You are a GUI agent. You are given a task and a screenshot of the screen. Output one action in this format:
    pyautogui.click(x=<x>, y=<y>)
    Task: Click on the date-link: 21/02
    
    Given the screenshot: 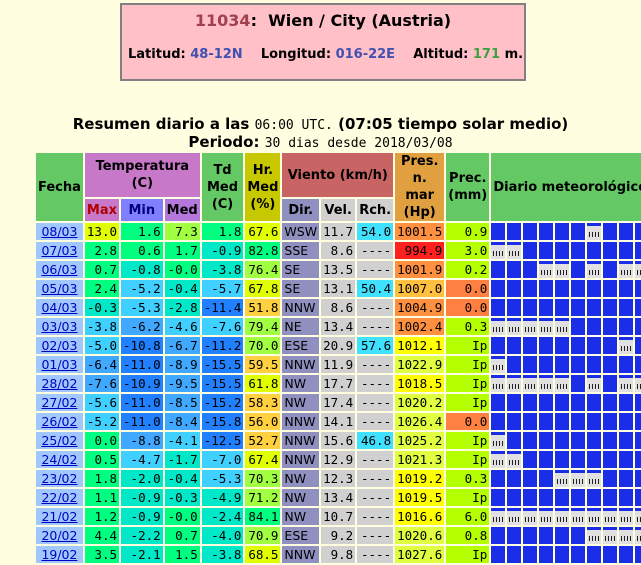 What is the action you would take?
    pyautogui.click(x=59, y=516)
    